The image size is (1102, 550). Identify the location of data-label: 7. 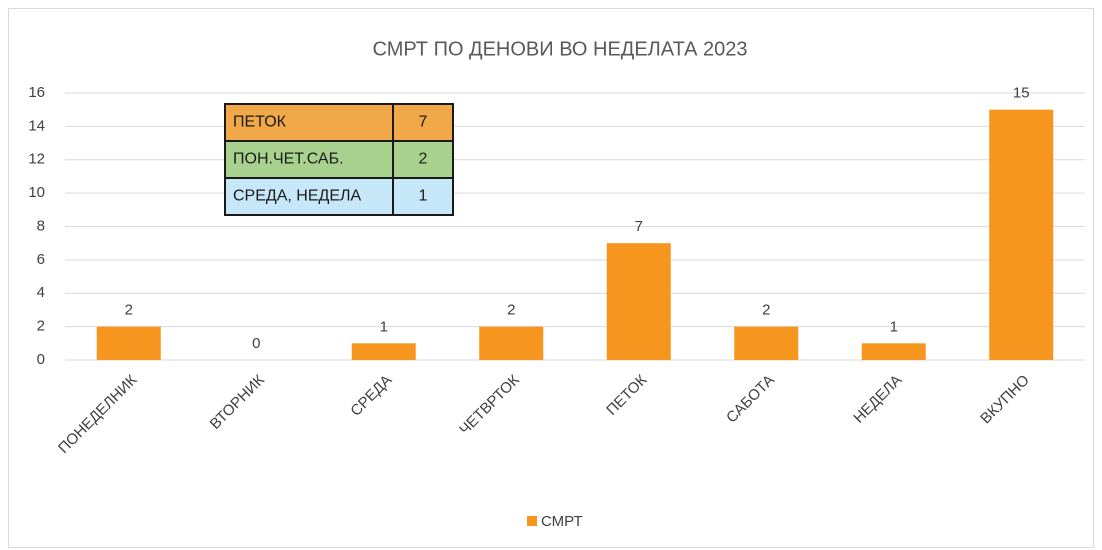
(639, 226).